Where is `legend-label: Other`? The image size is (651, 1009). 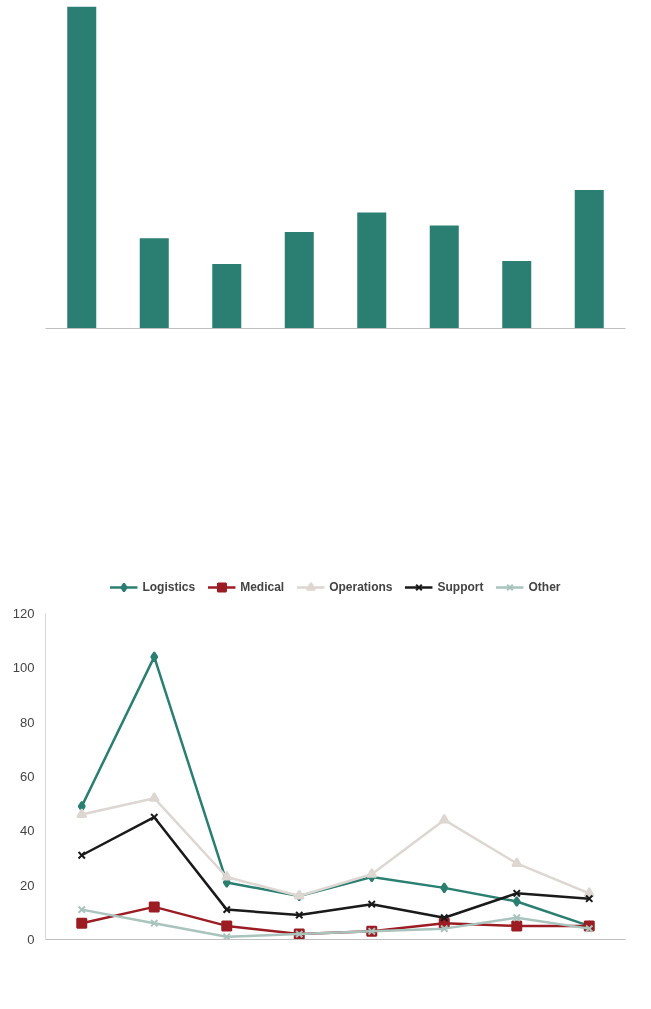 legend-label: Other is located at coordinates (544, 587).